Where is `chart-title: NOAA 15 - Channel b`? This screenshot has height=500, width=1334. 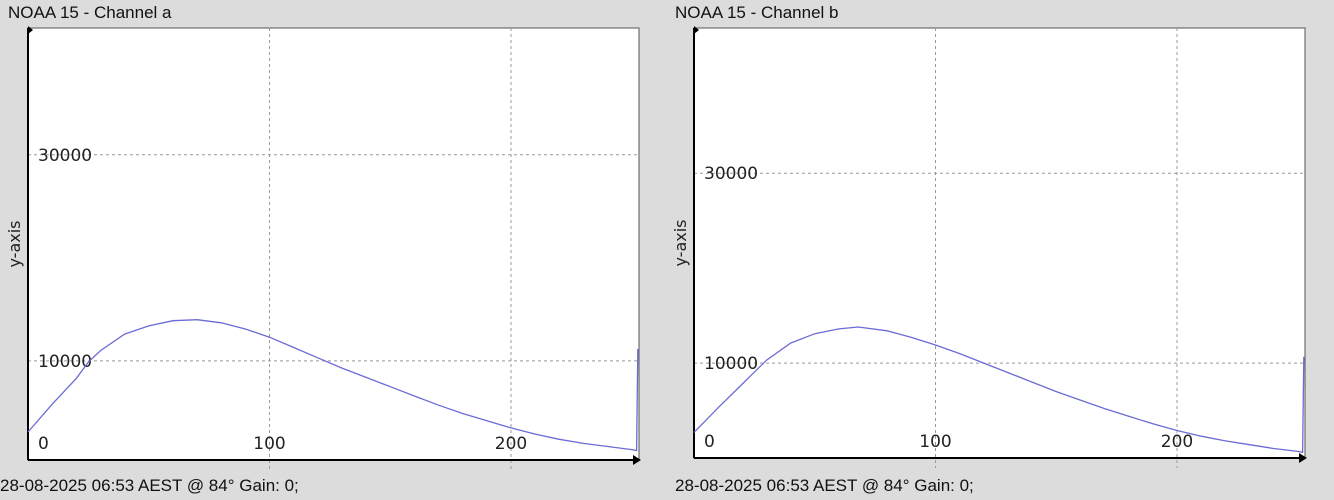
chart-title: NOAA 15 - Channel b is located at coordinates (757, 12).